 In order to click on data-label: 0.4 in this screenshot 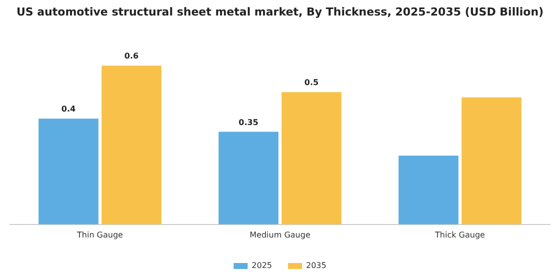, I will do `click(68, 109)`.